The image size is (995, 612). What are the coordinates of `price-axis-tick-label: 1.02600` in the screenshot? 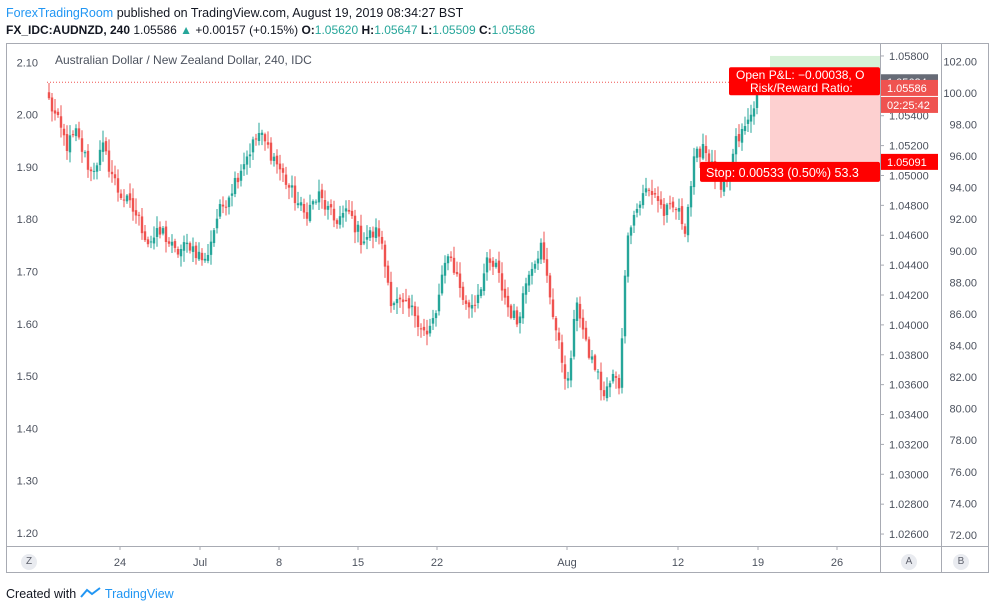 It's located at (909, 535).